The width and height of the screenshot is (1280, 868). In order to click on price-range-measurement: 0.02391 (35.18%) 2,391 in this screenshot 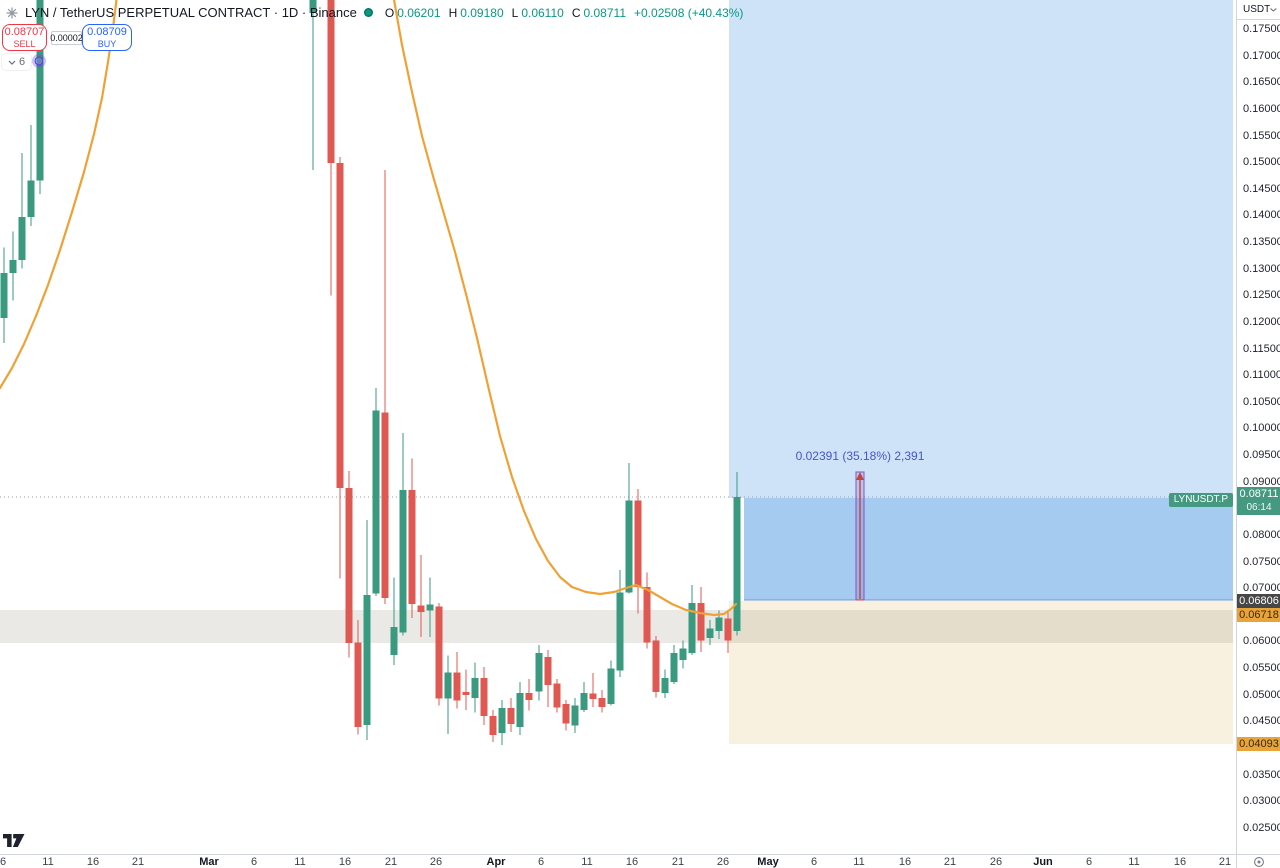, I will do `click(860, 525)`.